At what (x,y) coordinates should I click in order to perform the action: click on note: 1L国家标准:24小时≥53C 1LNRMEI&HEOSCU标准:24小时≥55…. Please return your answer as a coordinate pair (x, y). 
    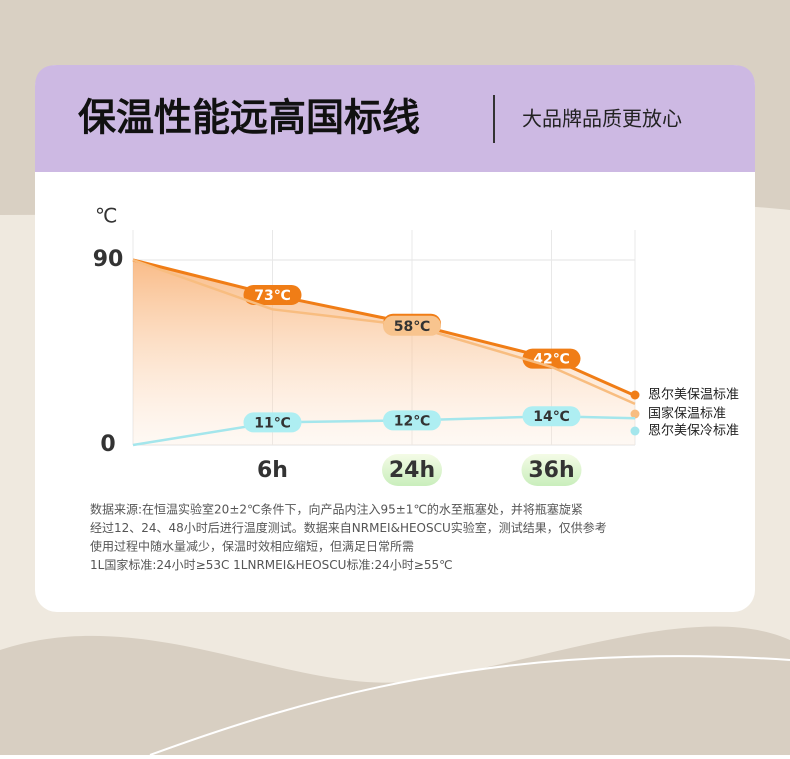
    Looking at the image, I should click on (271, 564).